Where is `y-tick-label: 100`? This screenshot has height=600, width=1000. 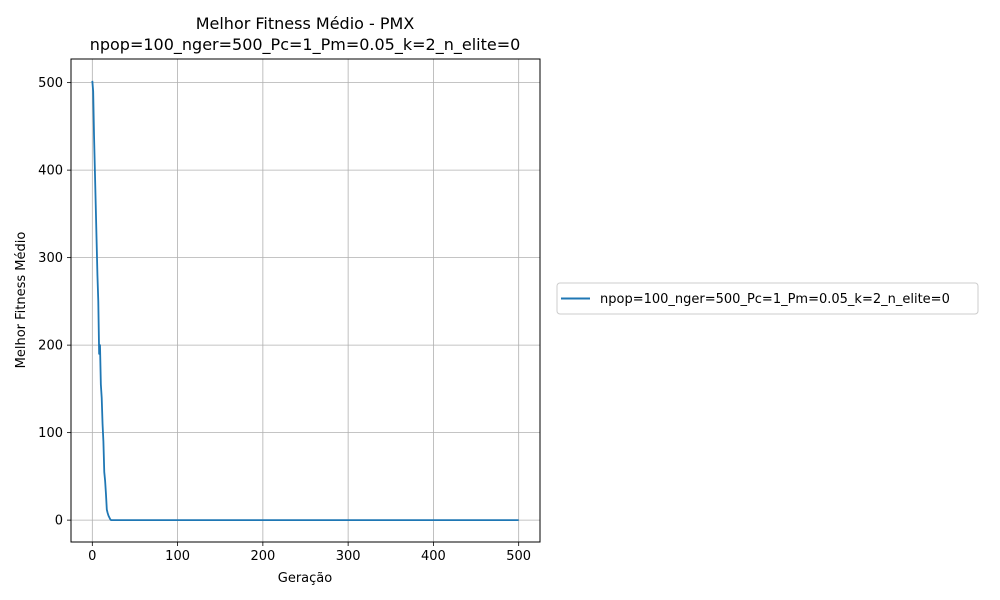 y-tick-label: 100 is located at coordinates (50, 433).